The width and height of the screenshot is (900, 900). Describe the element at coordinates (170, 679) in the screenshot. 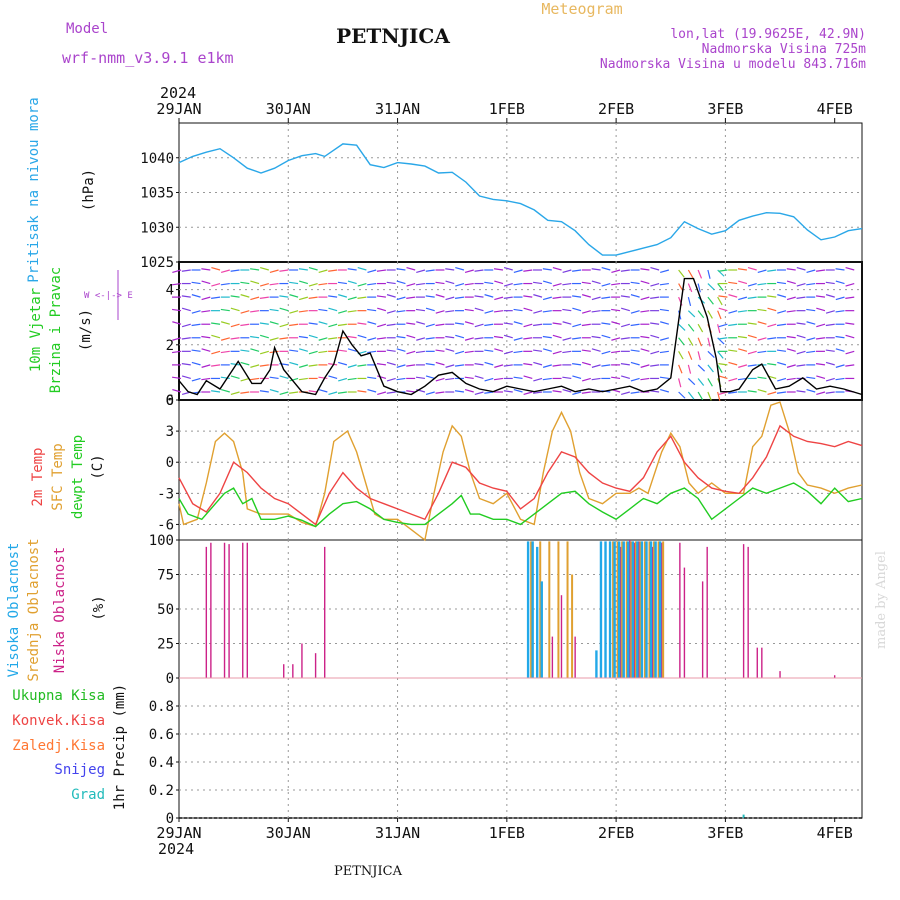

I see `ytick-label-3: 0` at that location.